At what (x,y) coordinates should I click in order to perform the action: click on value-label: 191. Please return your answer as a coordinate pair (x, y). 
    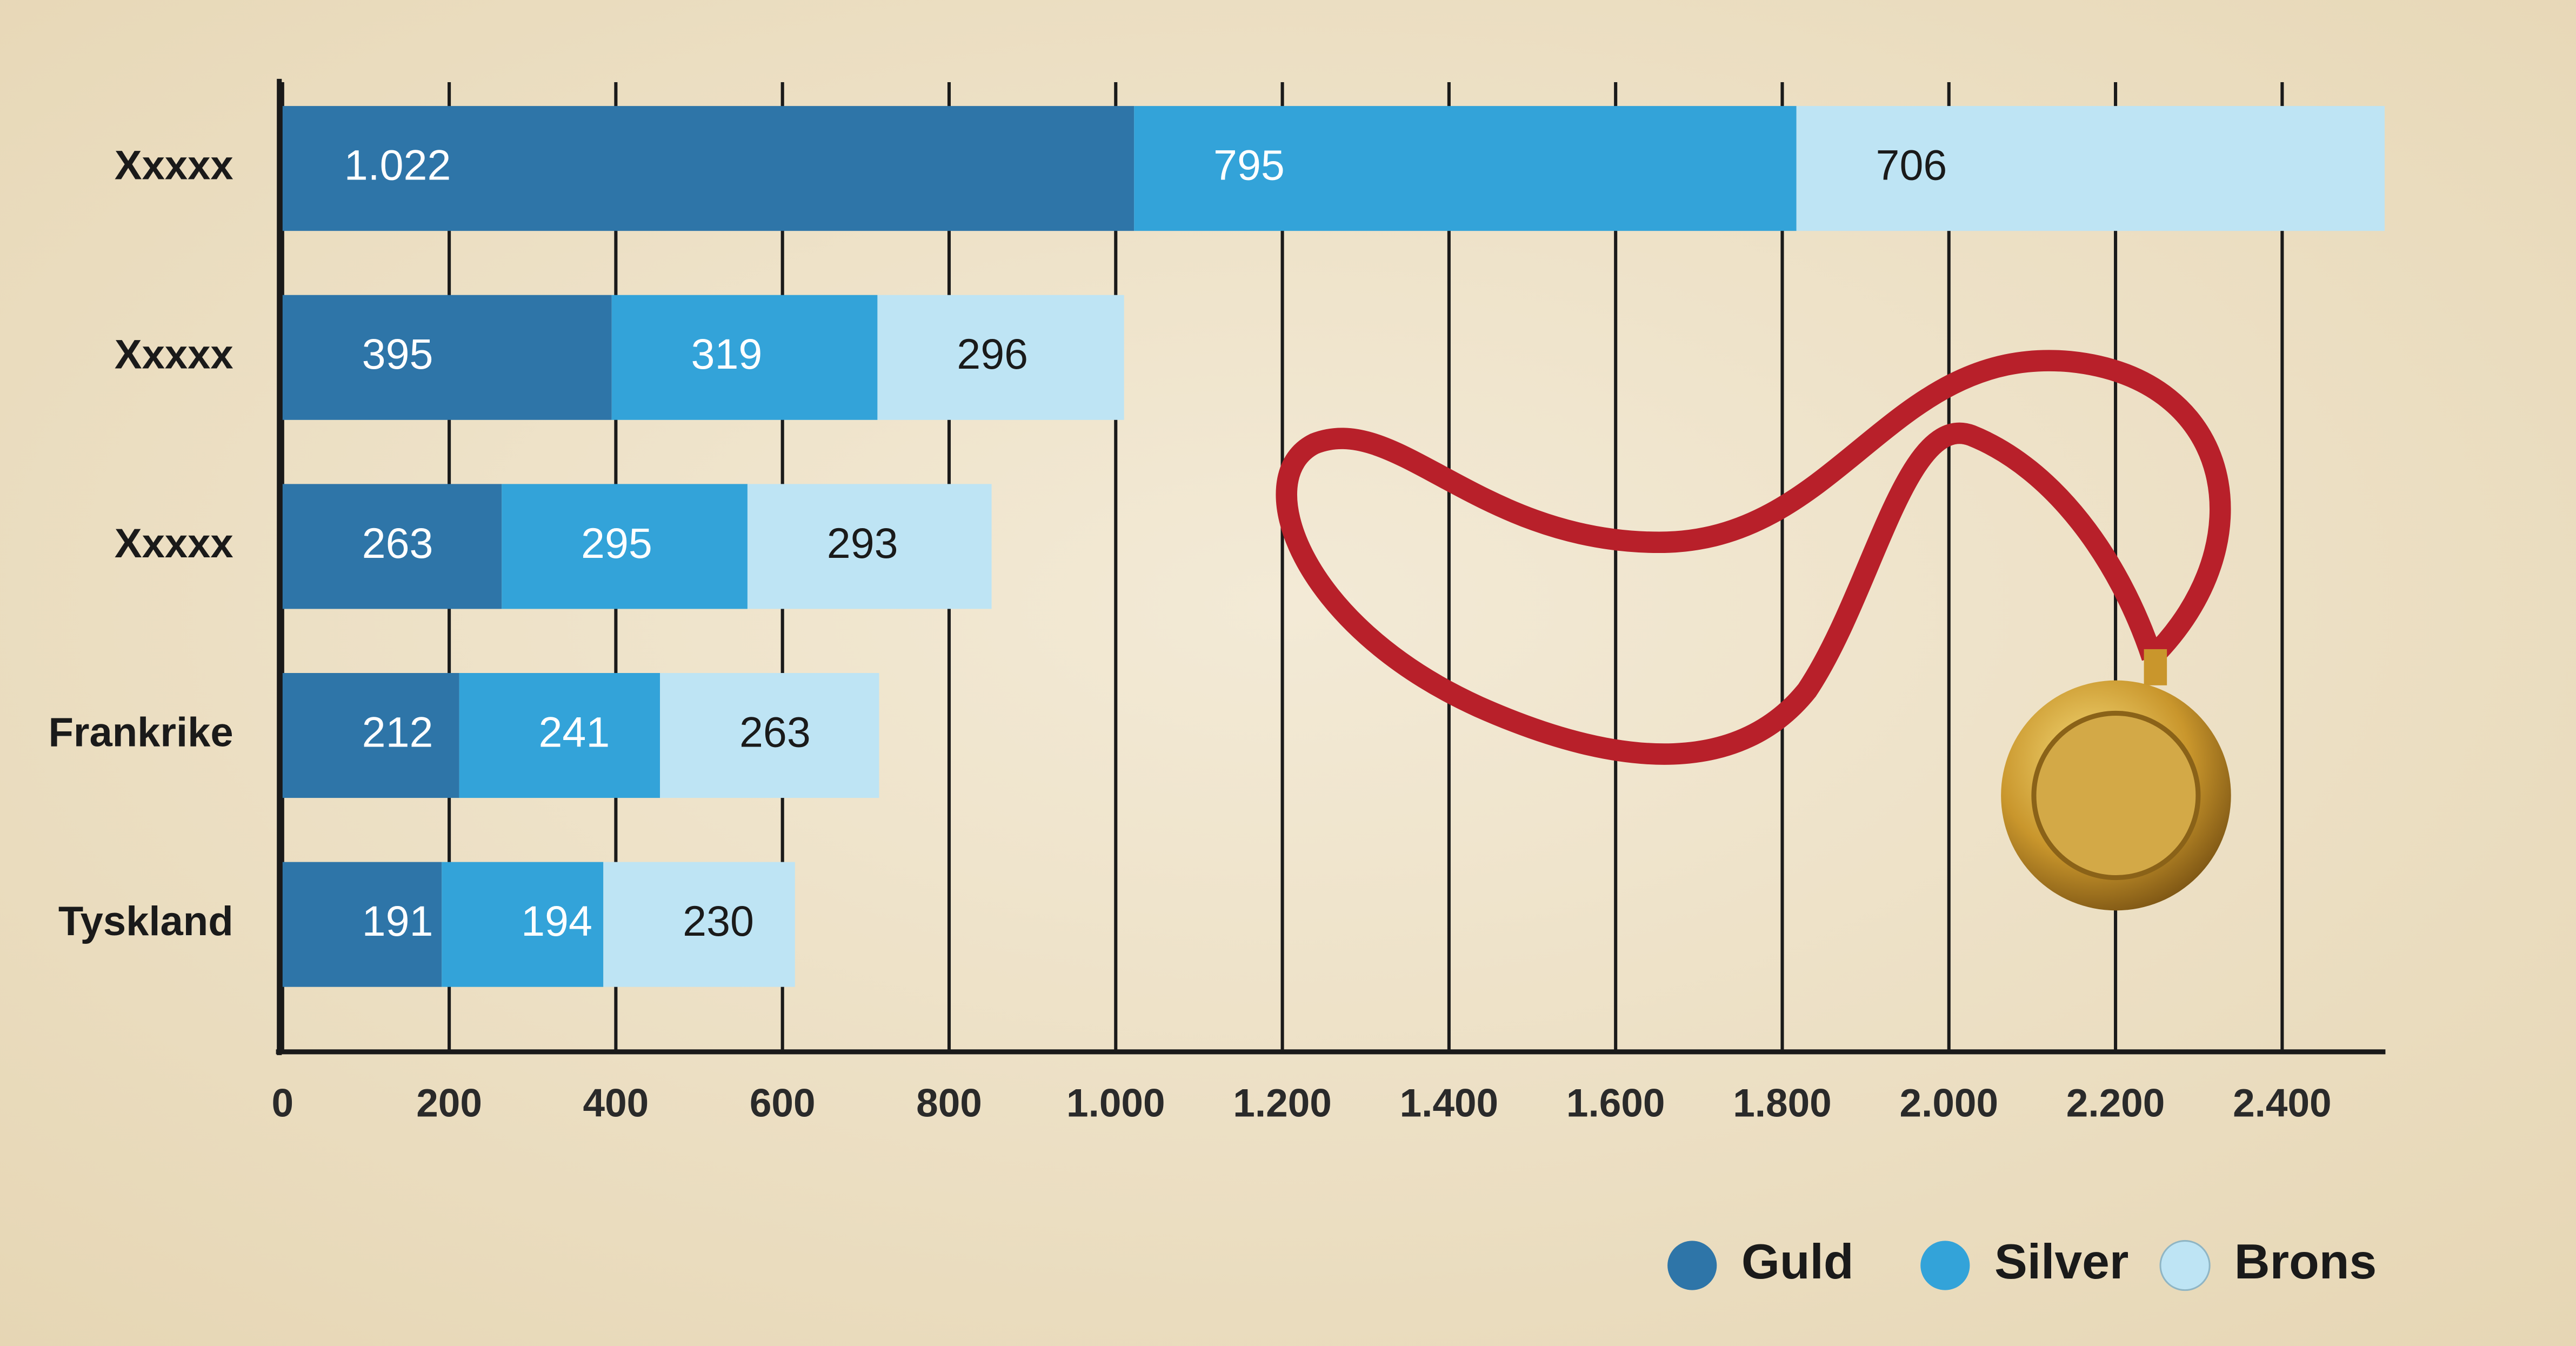
    Looking at the image, I should click on (397, 921).